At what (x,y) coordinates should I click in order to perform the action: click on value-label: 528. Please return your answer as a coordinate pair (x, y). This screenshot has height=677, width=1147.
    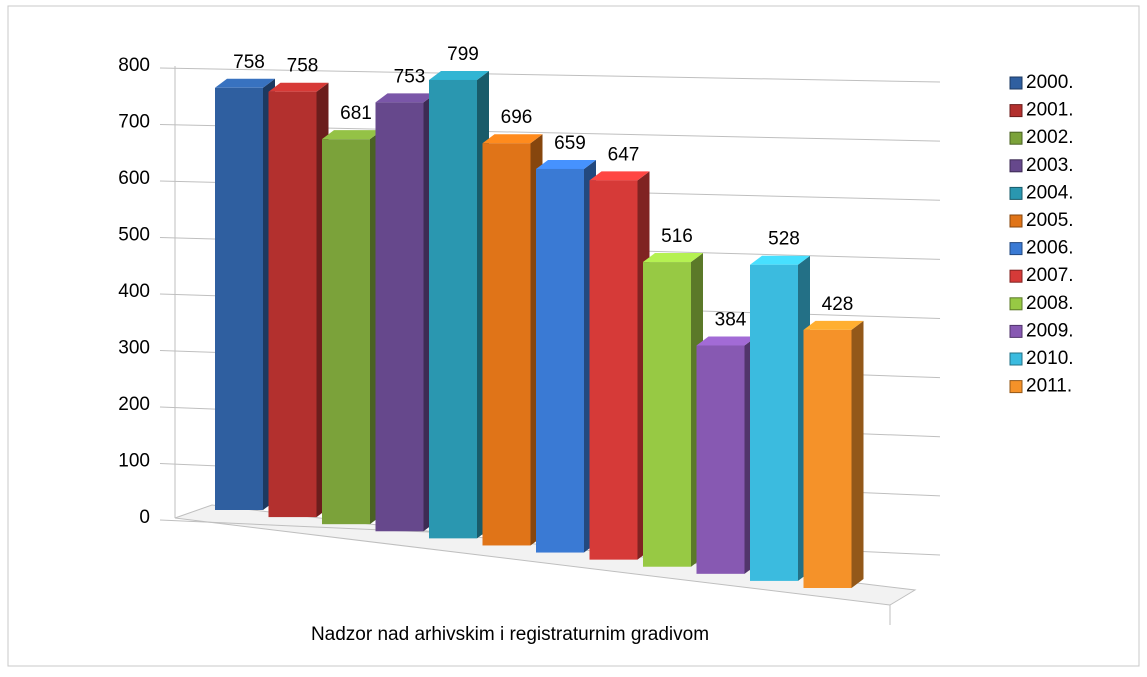
    Looking at the image, I should click on (784, 239).